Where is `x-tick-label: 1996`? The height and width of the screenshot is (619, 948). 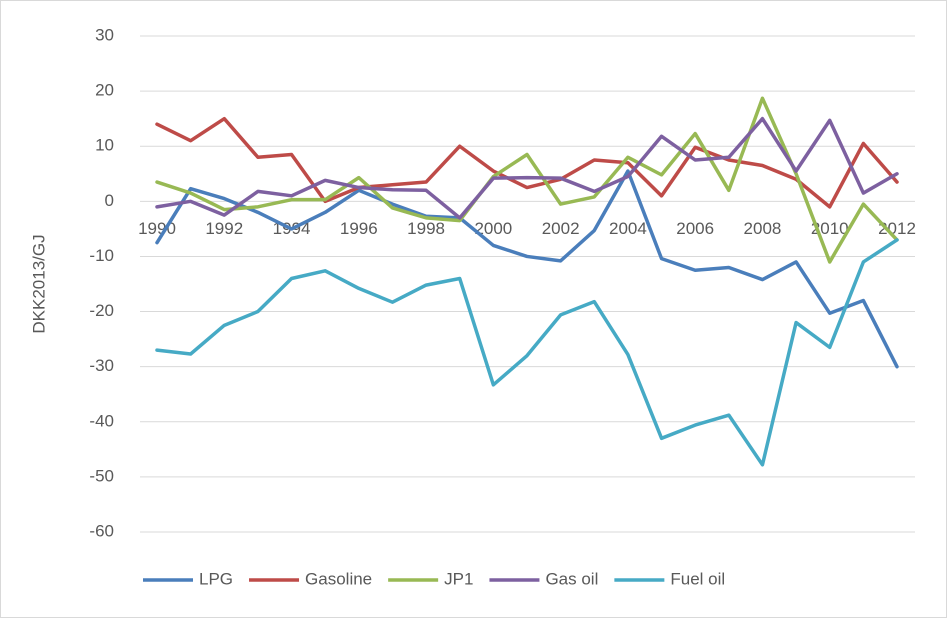
x-tick-label: 1996 is located at coordinates (359, 228).